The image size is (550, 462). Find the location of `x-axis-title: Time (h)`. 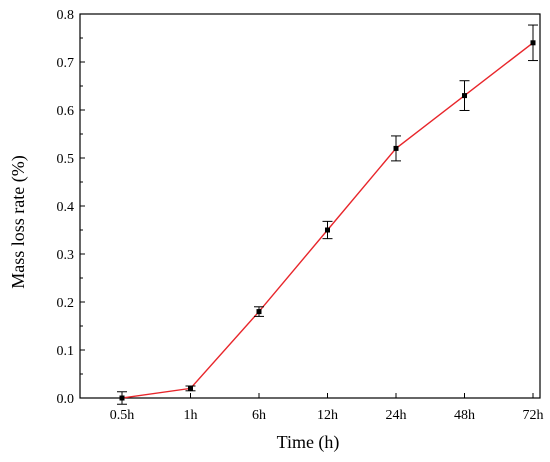

x-axis-title: Time (h) is located at coordinates (308, 442).